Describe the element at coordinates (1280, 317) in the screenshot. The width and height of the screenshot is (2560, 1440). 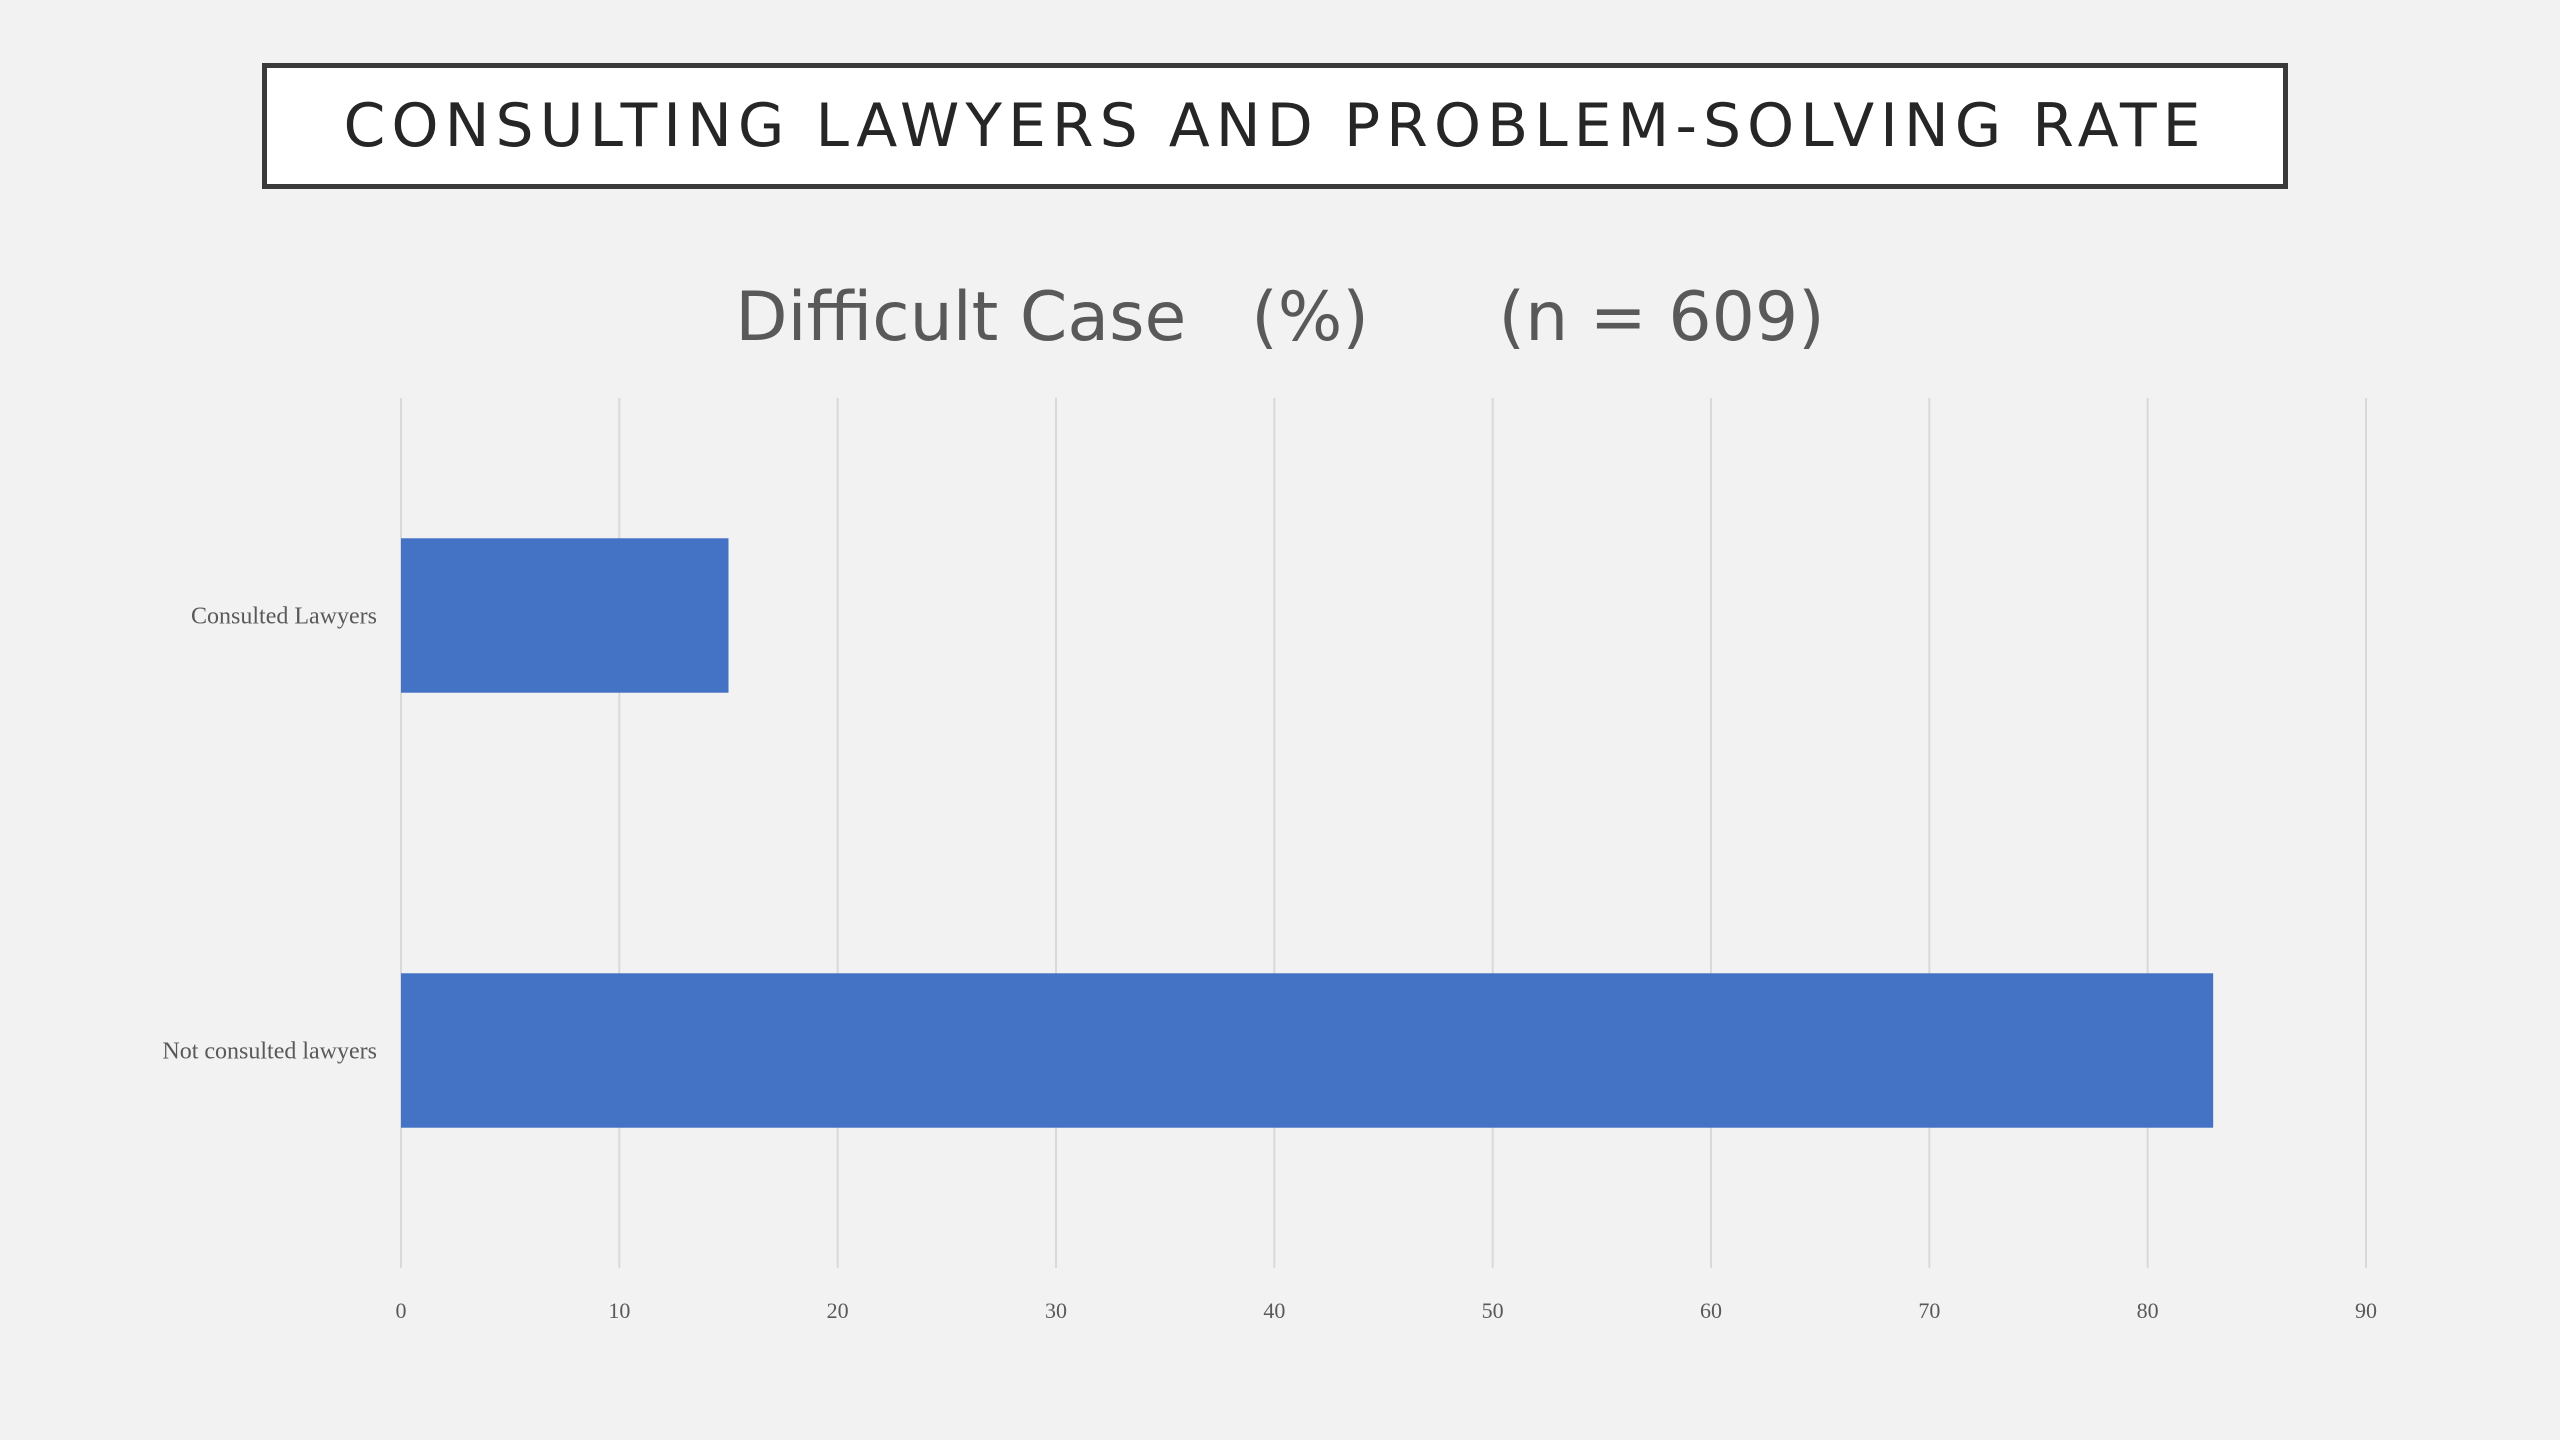
I see `chart-title: Difficult Case (%) (n = 609)` at that location.